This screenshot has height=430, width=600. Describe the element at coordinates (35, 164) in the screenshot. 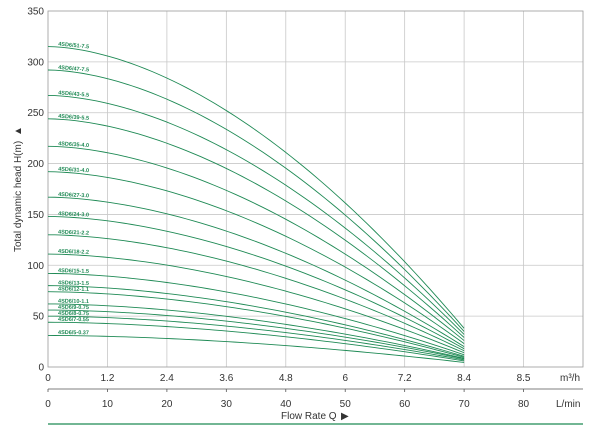

I see `y-tick-200: 200` at that location.